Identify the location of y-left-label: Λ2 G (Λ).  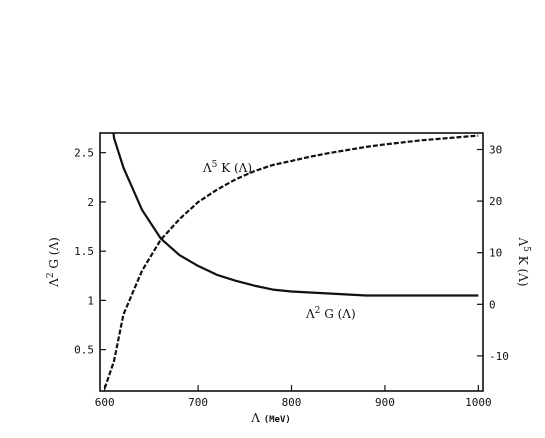
(53, 262).